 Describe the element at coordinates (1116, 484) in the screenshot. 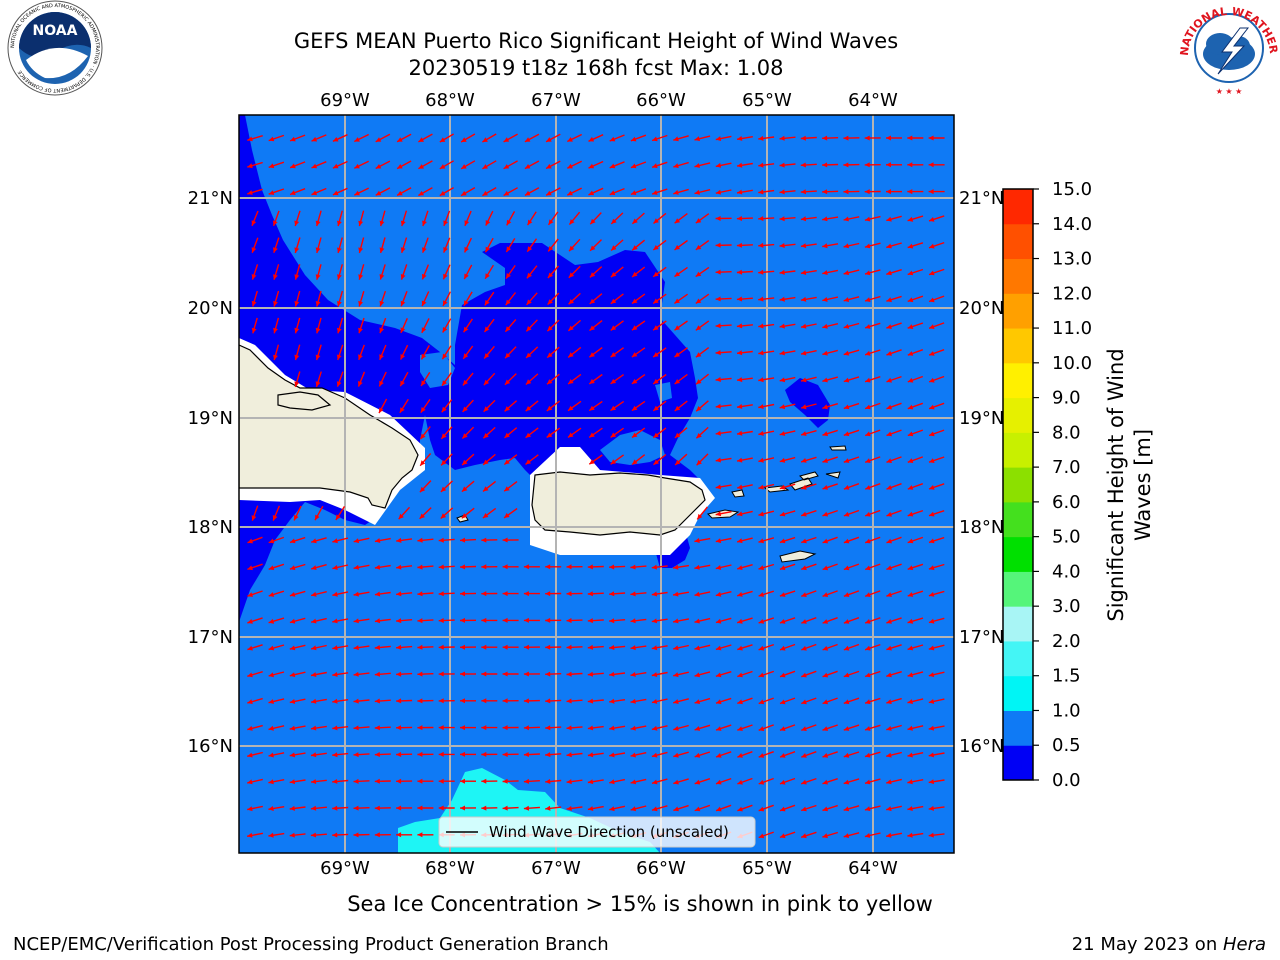

I see `colorbar-label-line1: Significant Height of Wind` at that location.